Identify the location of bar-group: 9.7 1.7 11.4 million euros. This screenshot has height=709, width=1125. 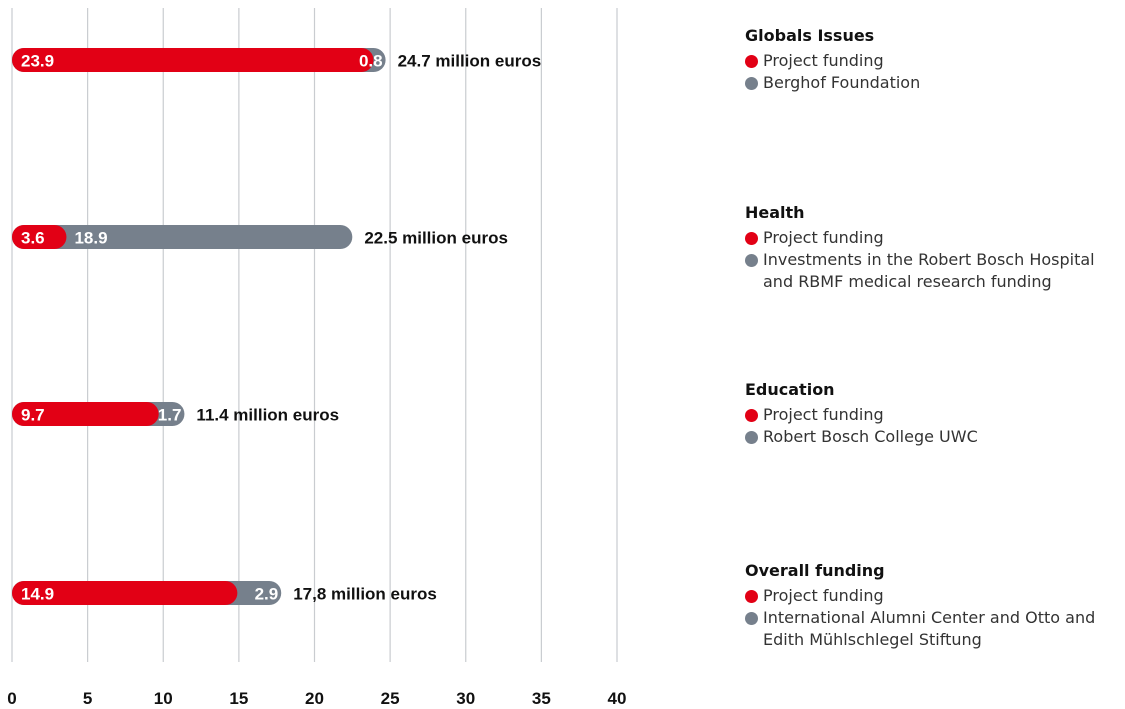
(175, 414).